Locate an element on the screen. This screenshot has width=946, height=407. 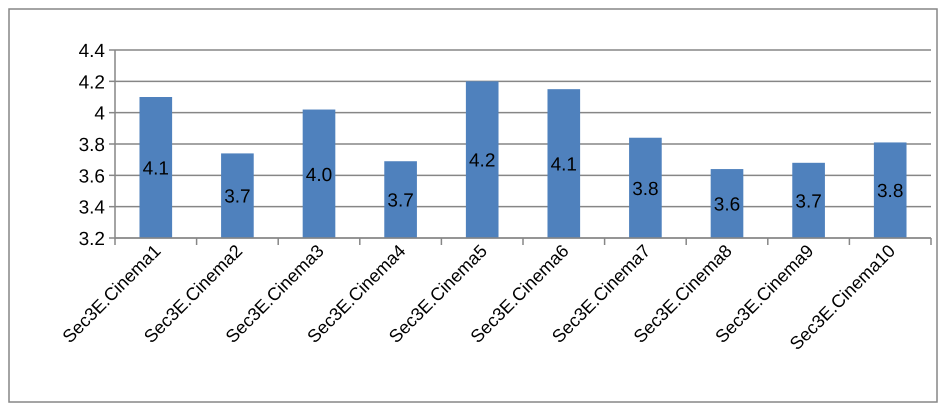
y-tick-label: 3.2 is located at coordinates (91, 239).